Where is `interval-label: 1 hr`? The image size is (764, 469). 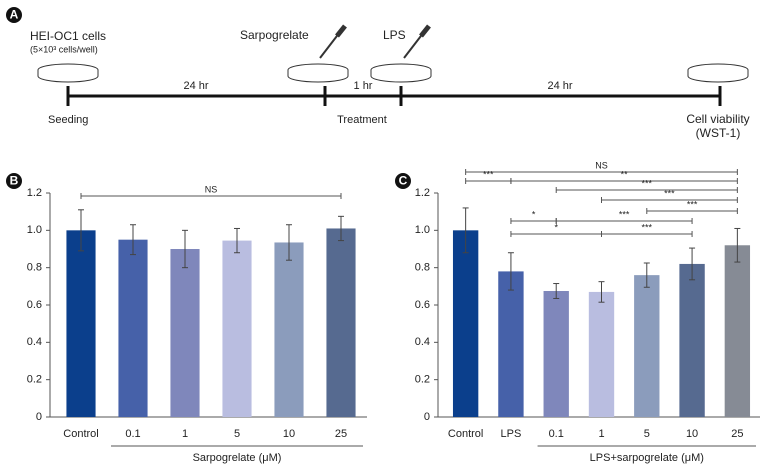
interval-label: 1 hr is located at coordinates (363, 86).